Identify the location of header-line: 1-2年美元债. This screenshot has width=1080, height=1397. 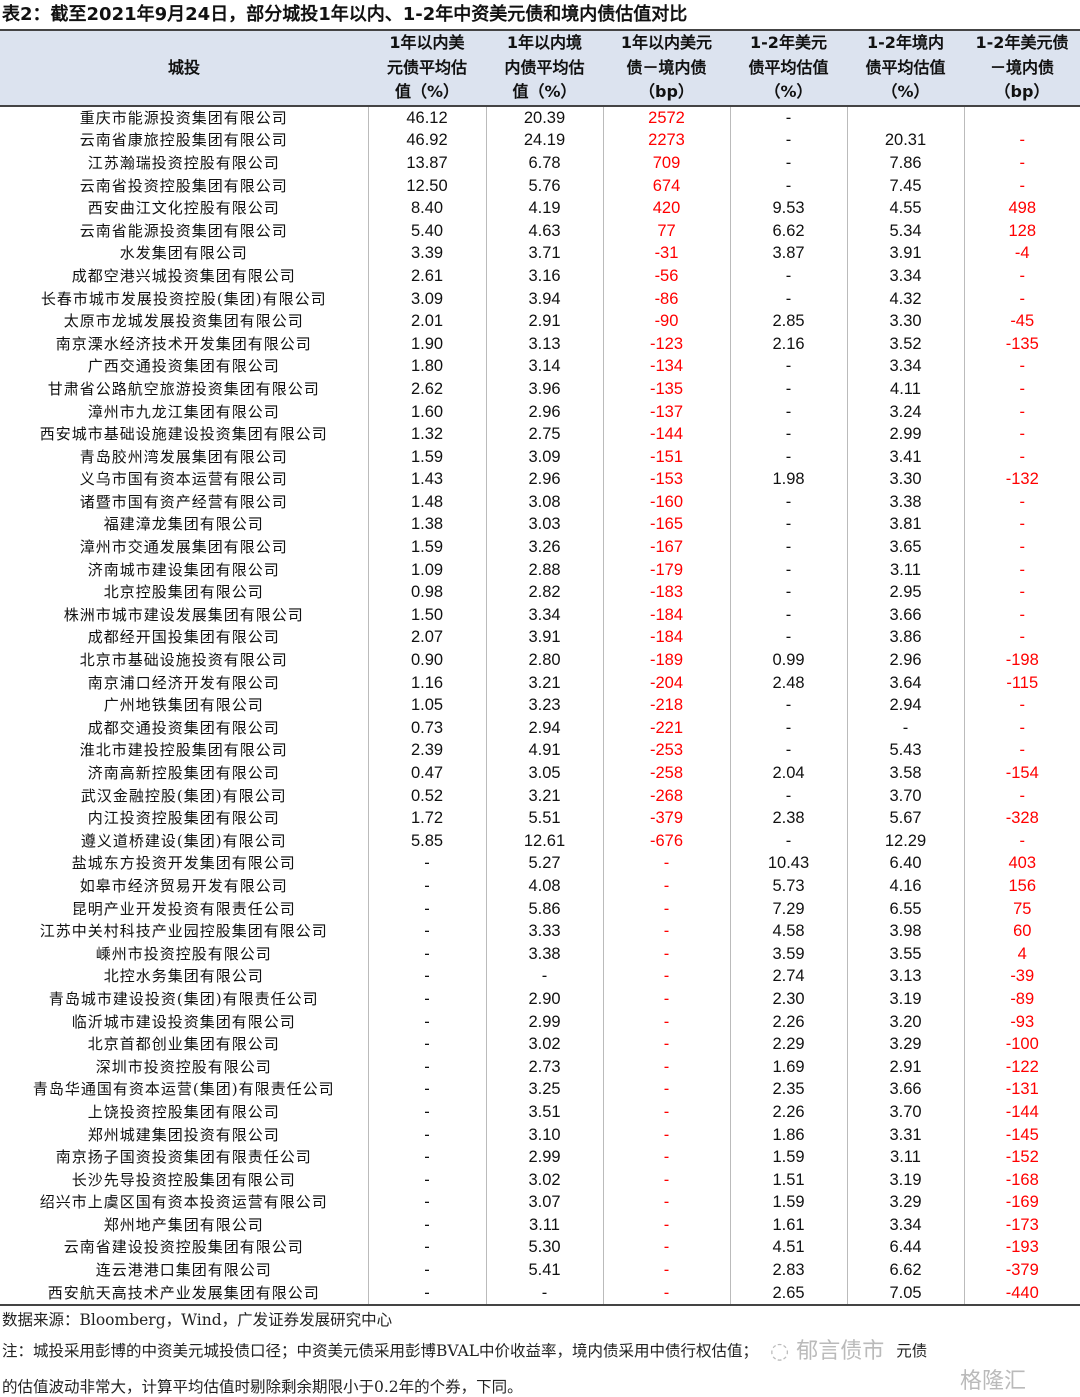
(1022, 42).